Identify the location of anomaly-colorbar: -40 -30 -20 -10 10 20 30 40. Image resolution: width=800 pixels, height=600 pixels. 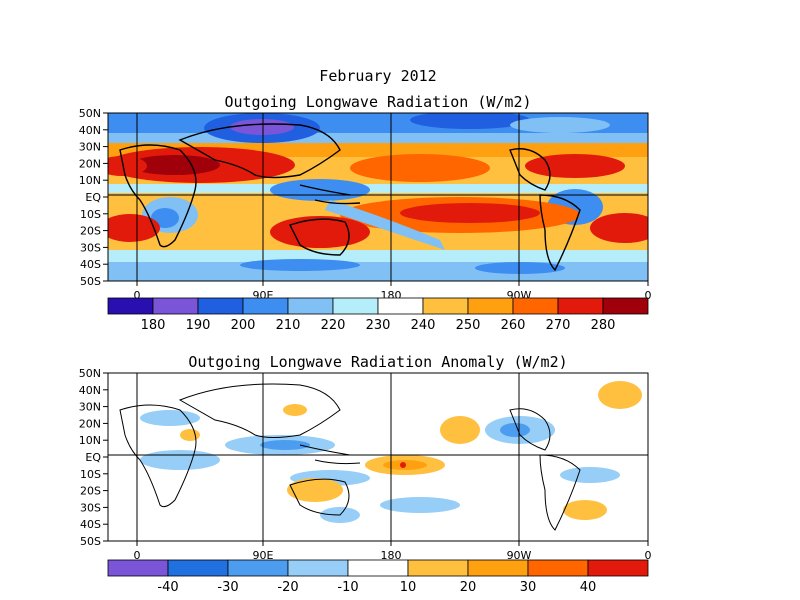
(378, 577).